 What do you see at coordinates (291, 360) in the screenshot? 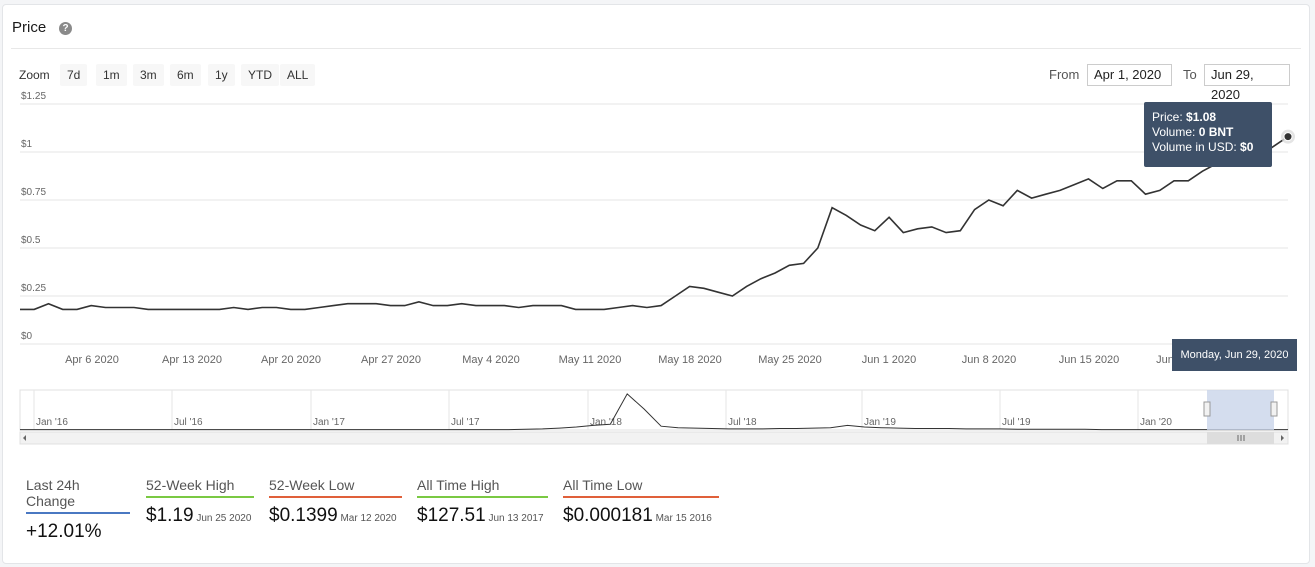
I see `x-tick-label: Apr 20 2020` at bounding box center [291, 360].